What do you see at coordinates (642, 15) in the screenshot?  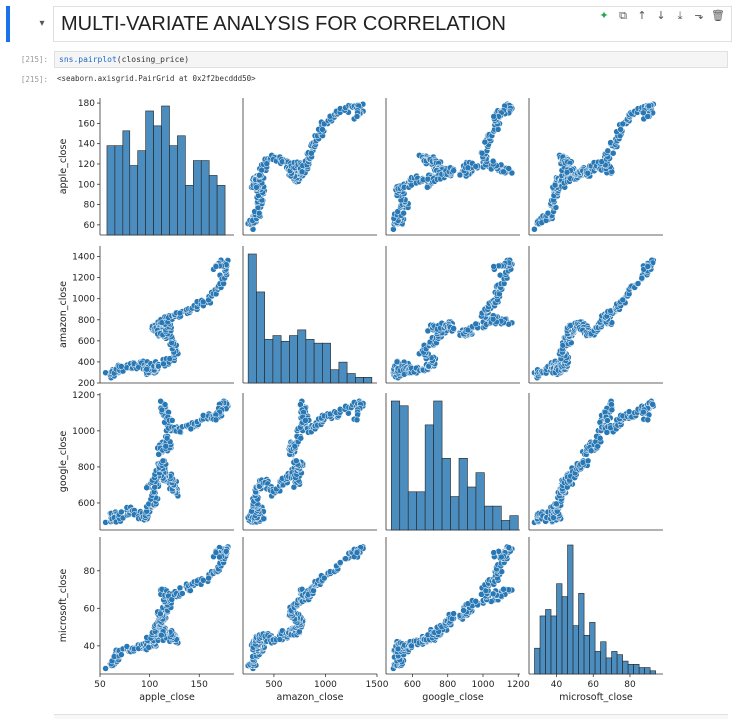 I see `move-up-icon: ↑` at bounding box center [642, 15].